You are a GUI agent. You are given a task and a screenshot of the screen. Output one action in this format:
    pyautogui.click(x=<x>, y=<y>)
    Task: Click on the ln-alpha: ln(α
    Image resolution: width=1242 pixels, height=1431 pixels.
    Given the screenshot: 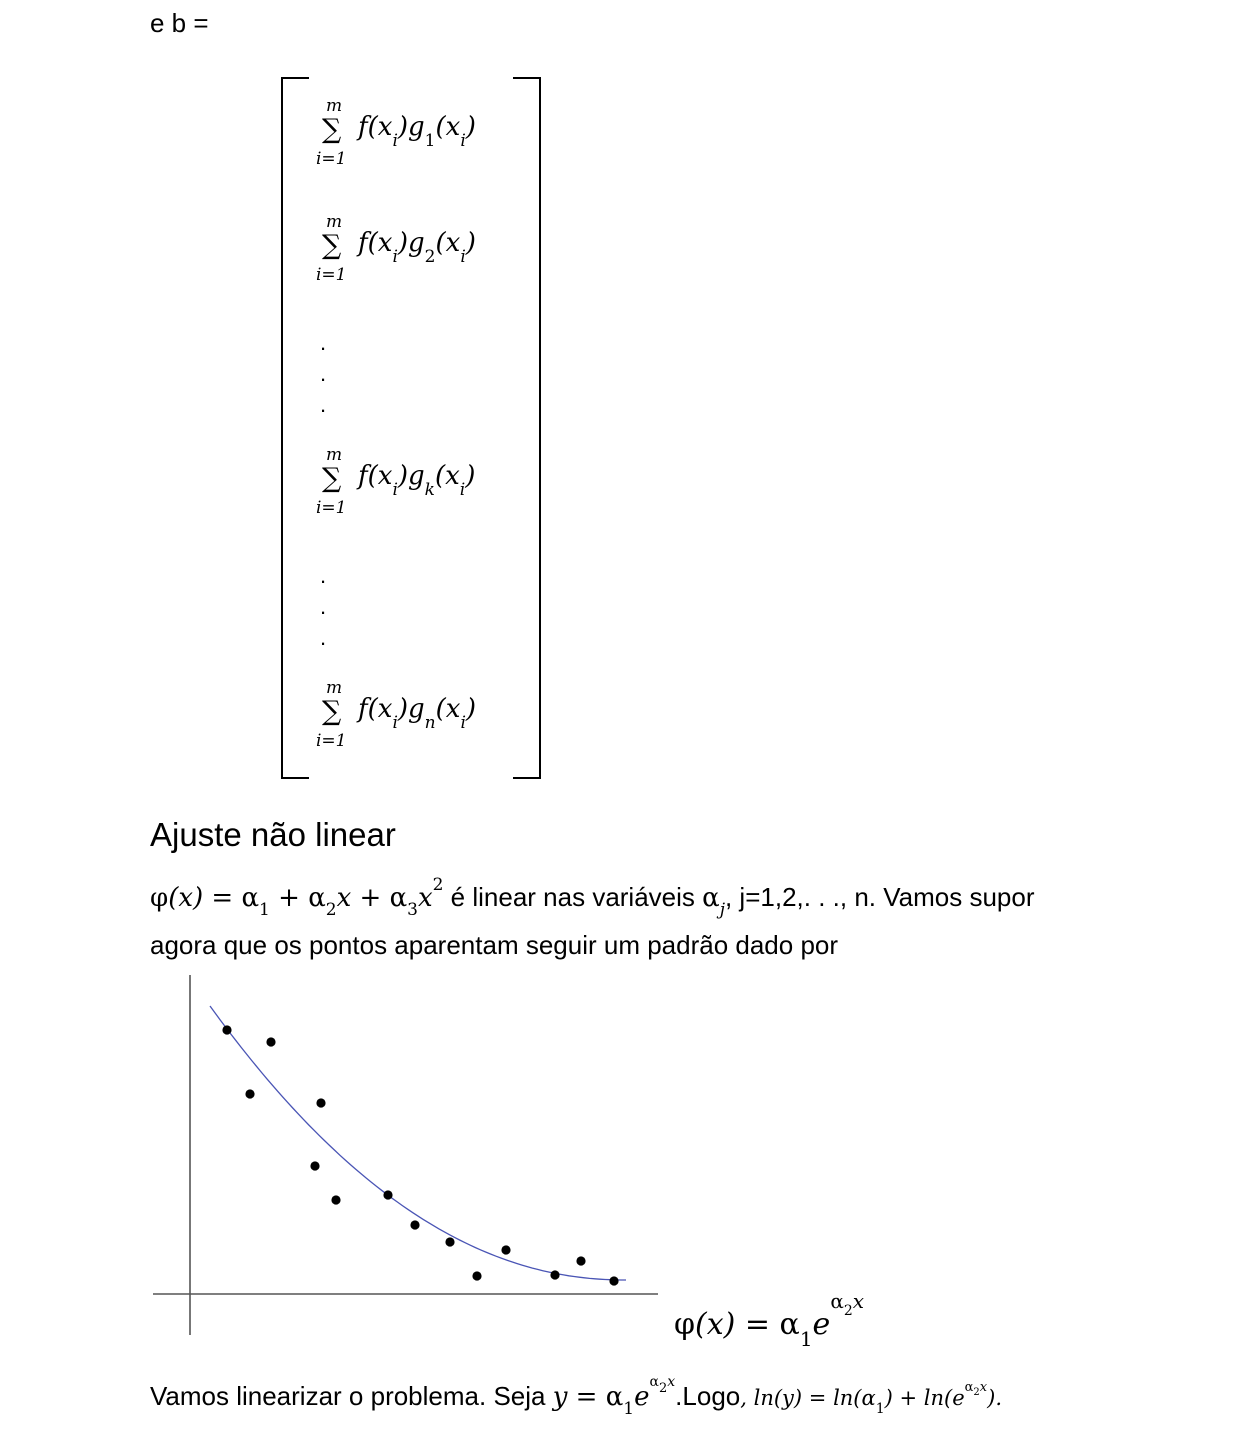 What is the action you would take?
    pyautogui.click(x=854, y=1398)
    